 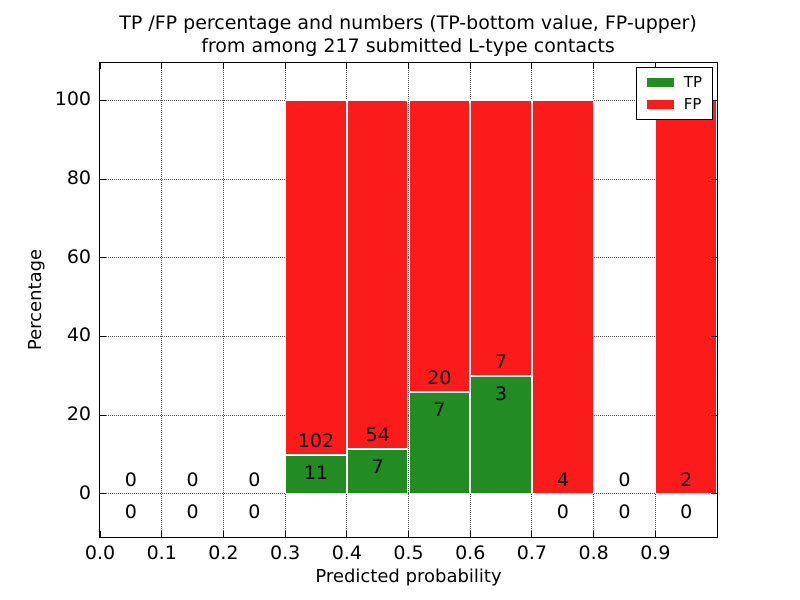 I want to click on h-gridline, so click(x=408, y=494).